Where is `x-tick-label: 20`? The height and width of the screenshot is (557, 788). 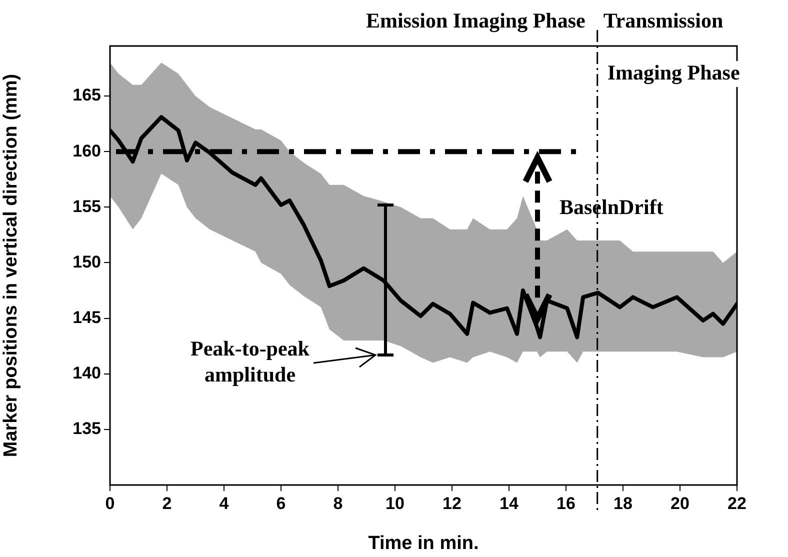
x-tick-label: 20 is located at coordinates (680, 503).